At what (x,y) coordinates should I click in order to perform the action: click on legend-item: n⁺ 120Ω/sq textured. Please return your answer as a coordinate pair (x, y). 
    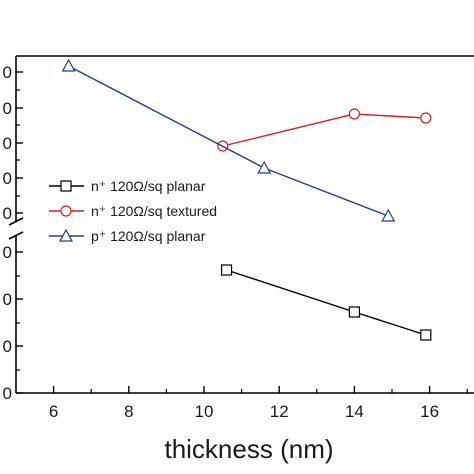
    Looking at the image, I should click on (133, 211).